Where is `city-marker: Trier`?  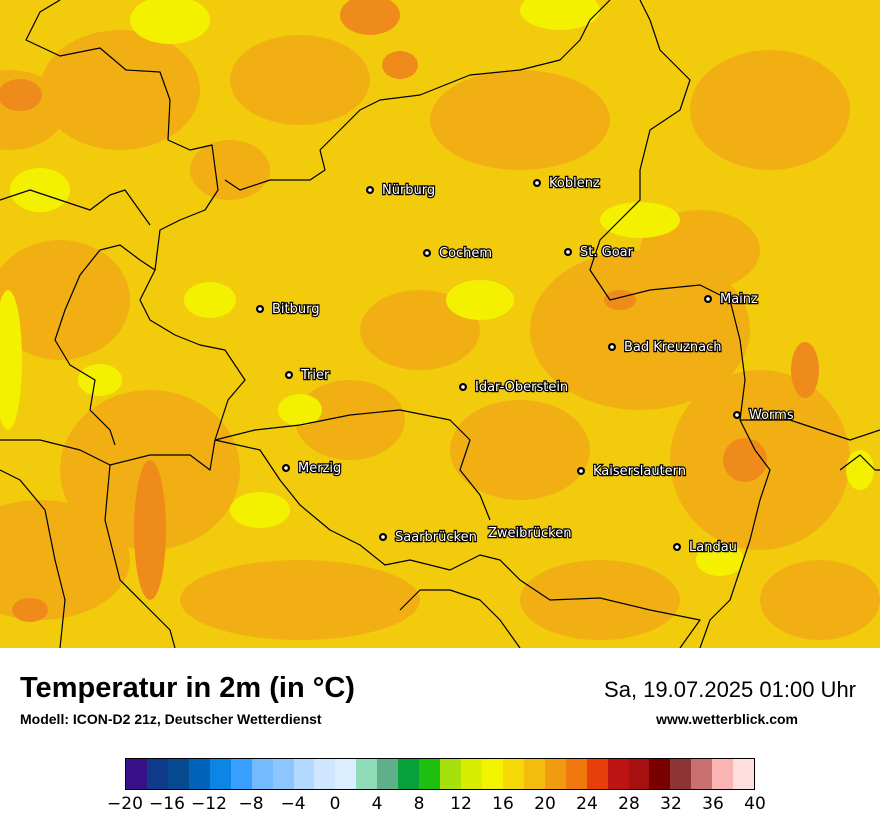 city-marker: Trier is located at coordinates (308, 375).